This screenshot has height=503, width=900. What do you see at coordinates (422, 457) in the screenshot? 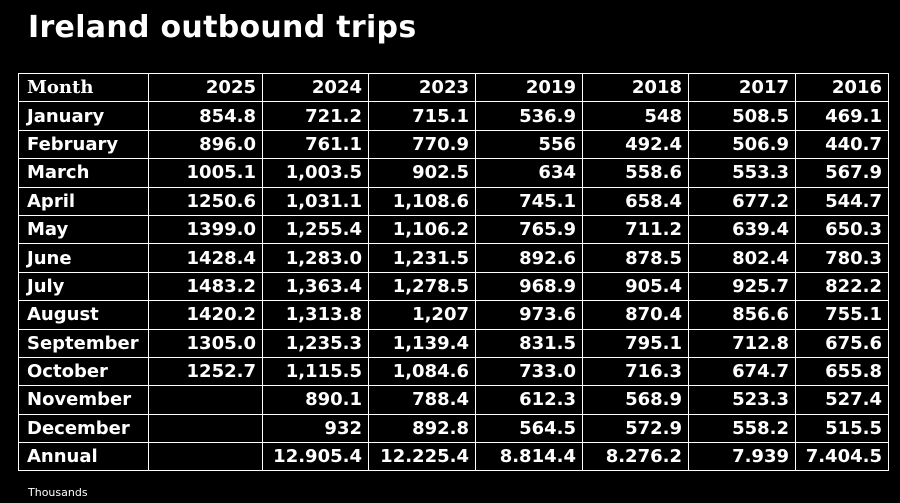
I see `table-cell: 12.225.4` at bounding box center [422, 457].